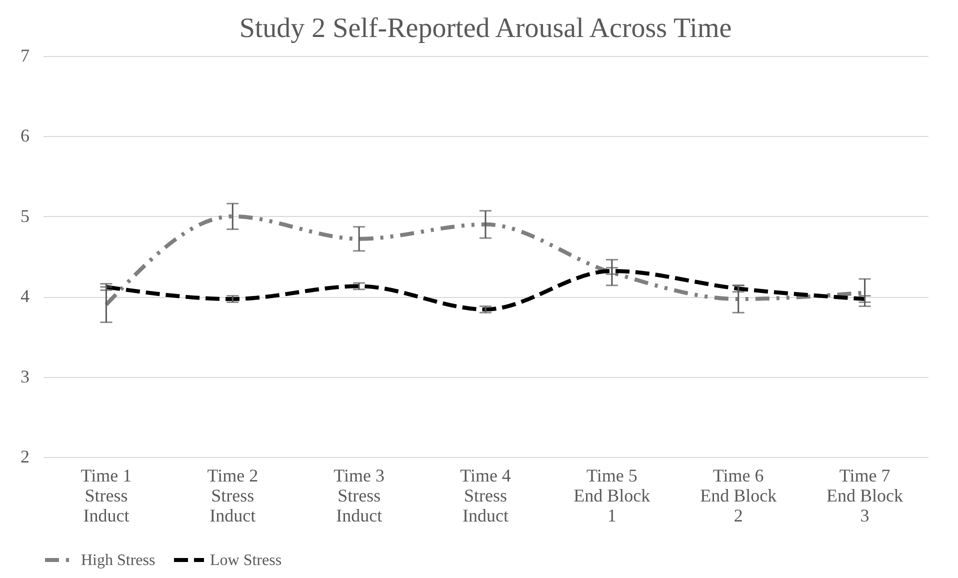  What do you see at coordinates (485, 28) in the screenshot?
I see `chart-title: Study 2 Self-Reported Arousal Across Time` at bounding box center [485, 28].